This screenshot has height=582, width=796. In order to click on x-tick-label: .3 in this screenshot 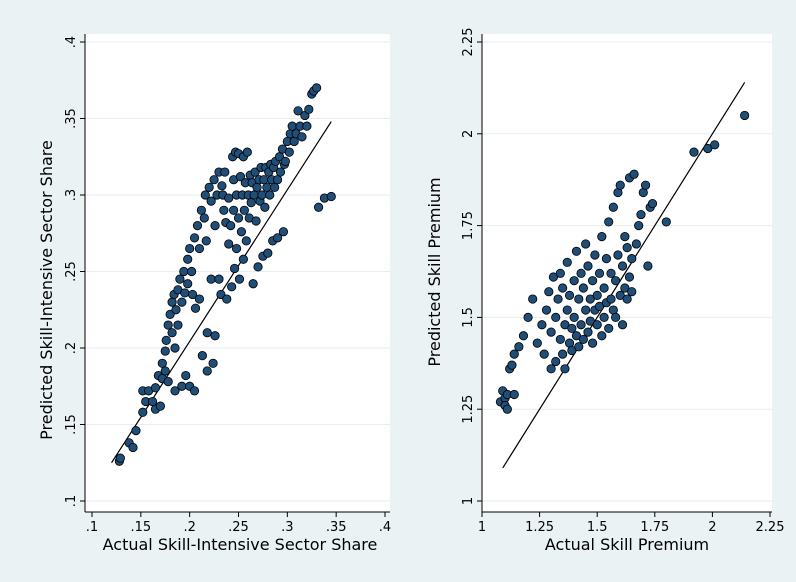, I will do `click(287, 527)`.